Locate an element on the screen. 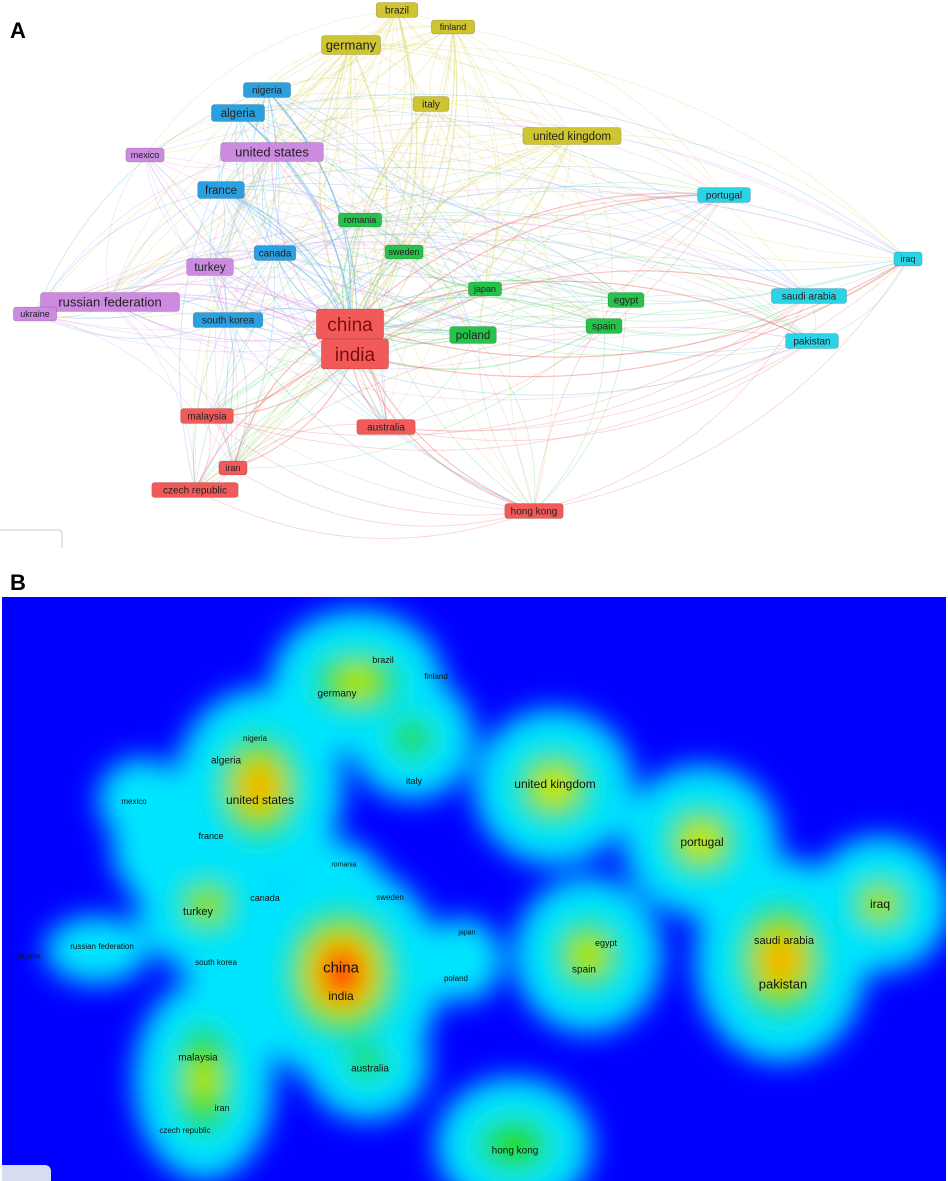 This screenshot has height=1181, width=948. node-canada: canada is located at coordinates (275, 253).